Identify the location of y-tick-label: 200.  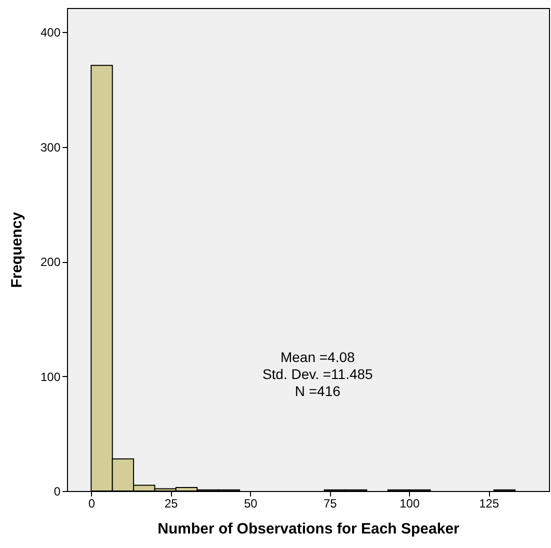
(50, 262).